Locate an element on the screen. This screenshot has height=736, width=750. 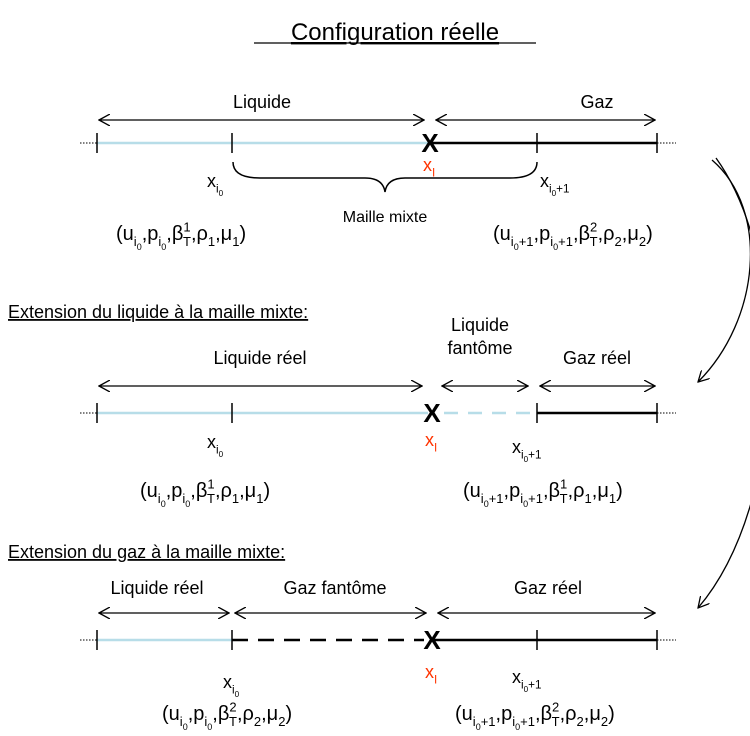
math-label: (ui0+1,pi0+1,β1 T,ρ1,μ1) is located at coordinates (543, 493).